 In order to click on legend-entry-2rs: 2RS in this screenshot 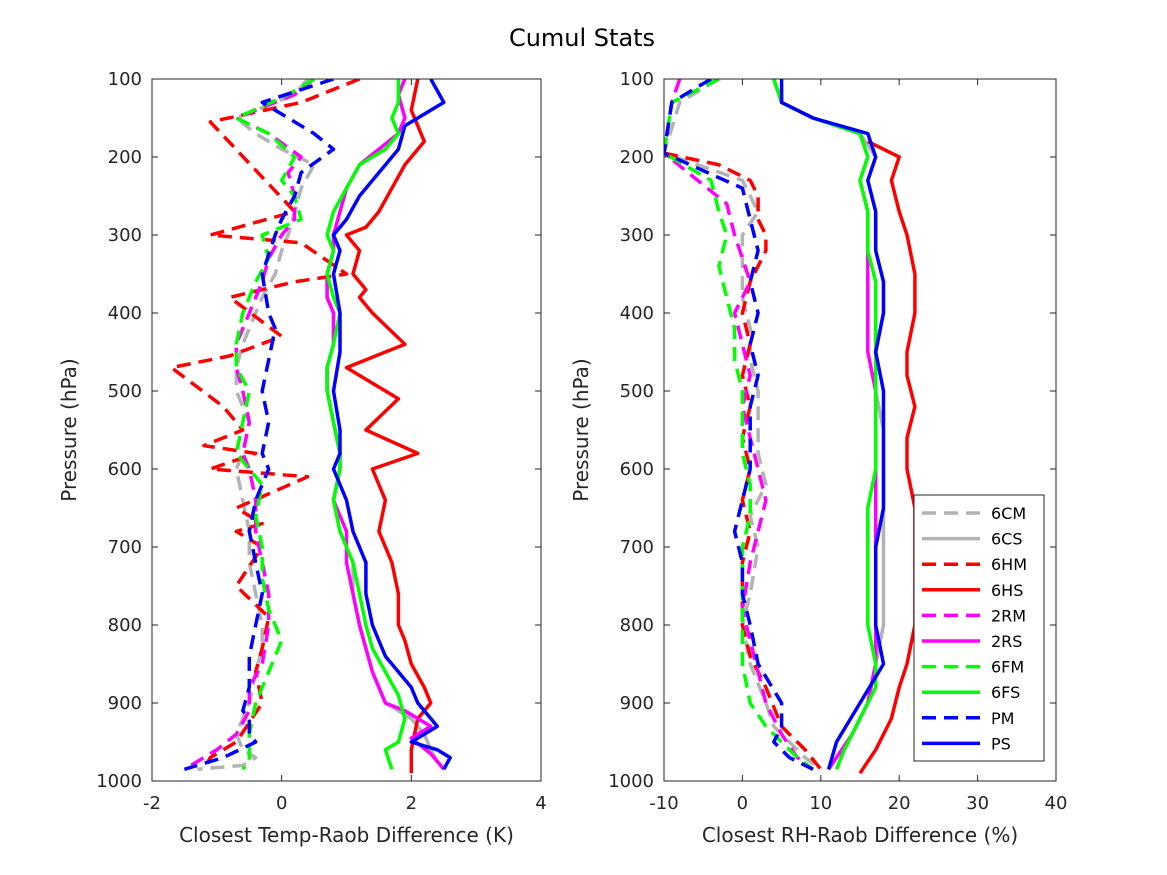, I will do `click(972, 641)`.